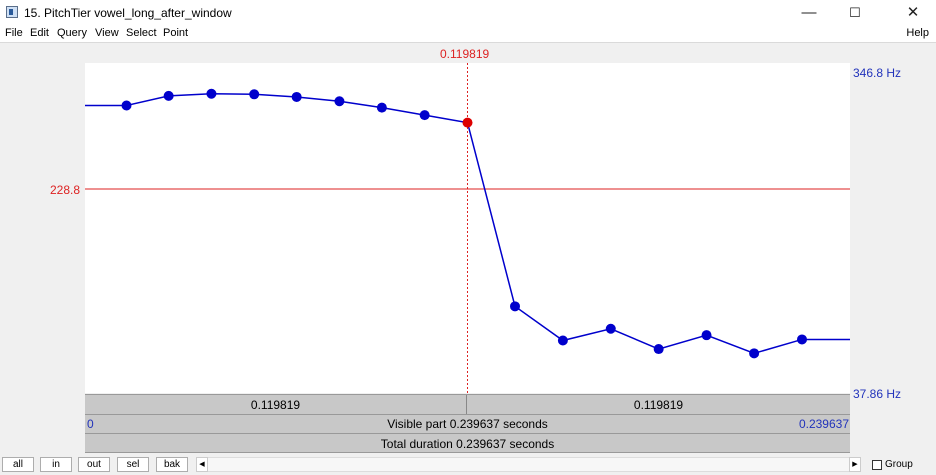 Image resolution: width=936 pixels, height=475 pixels. What do you see at coordinates (855, 464) in the screenshot?
I see `scroll-right-arrow-icon: ▶` at bounding box center [855, 464].